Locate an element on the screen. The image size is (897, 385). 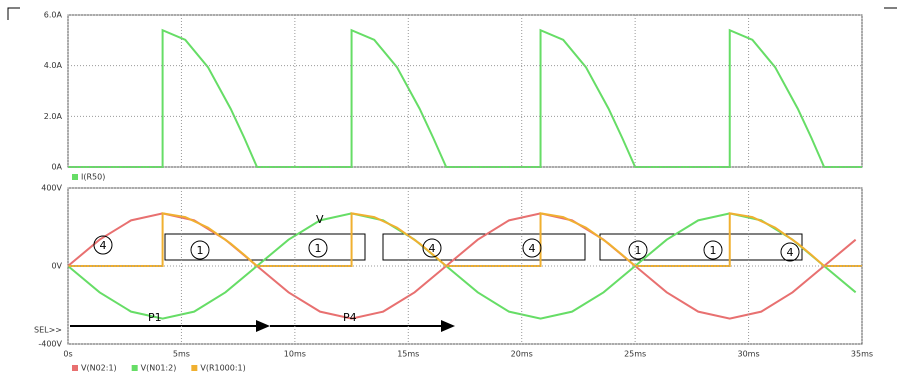
x-tick-label: 5ms is located at coordinates (181, 354).